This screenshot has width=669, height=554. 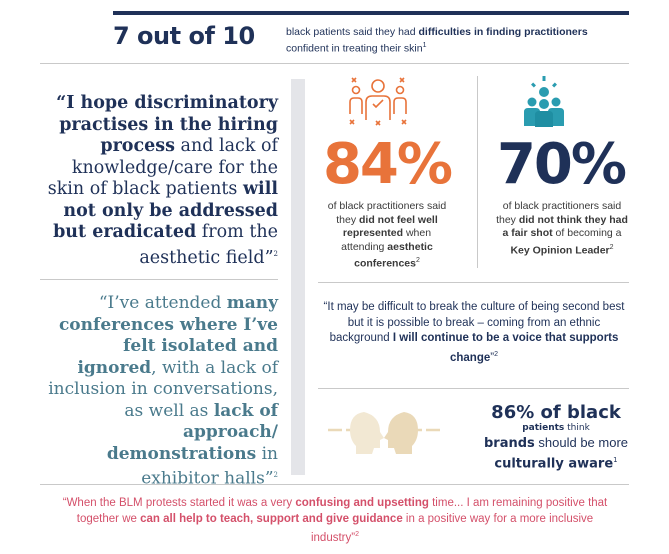 I want to click on headline-stat: 7 out of 10, so click(x=184, y=36).